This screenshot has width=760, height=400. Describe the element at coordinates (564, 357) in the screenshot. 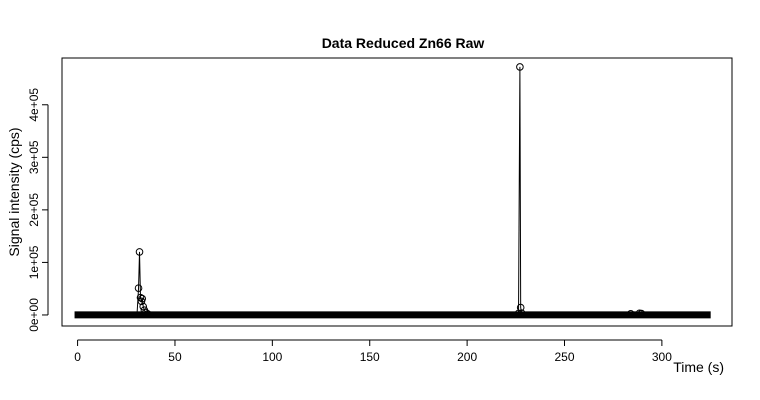

I see `x-tick-label: 250` at that location.